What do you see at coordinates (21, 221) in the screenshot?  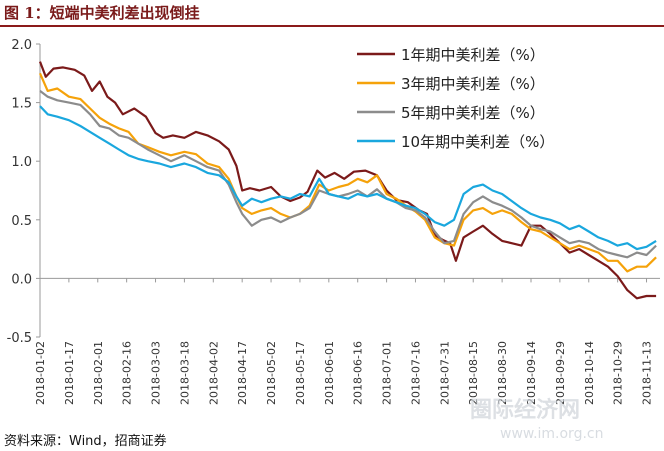 I see `y-tick-label: 0.5` at bounding box center [21, 221].